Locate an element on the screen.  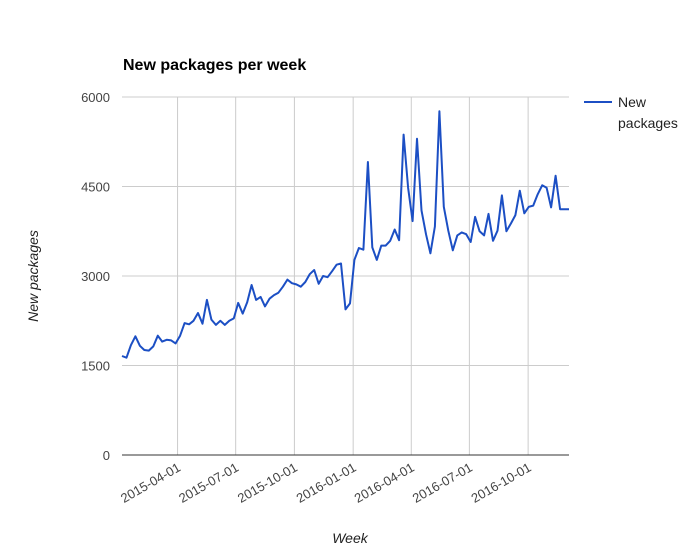
x-tick-label: 2016-07-01 is located at coordinates (442, 483).